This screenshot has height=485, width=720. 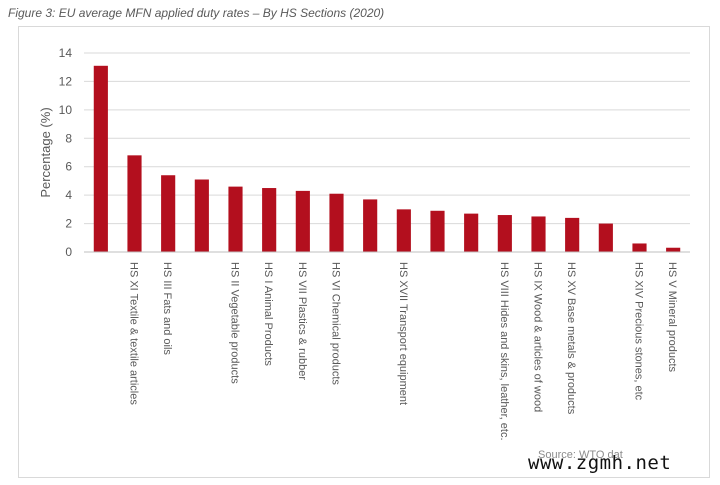 I want to click on x-tick-label: HS VIII Hides and skins, leather, etc., so click(x=504, y=351).